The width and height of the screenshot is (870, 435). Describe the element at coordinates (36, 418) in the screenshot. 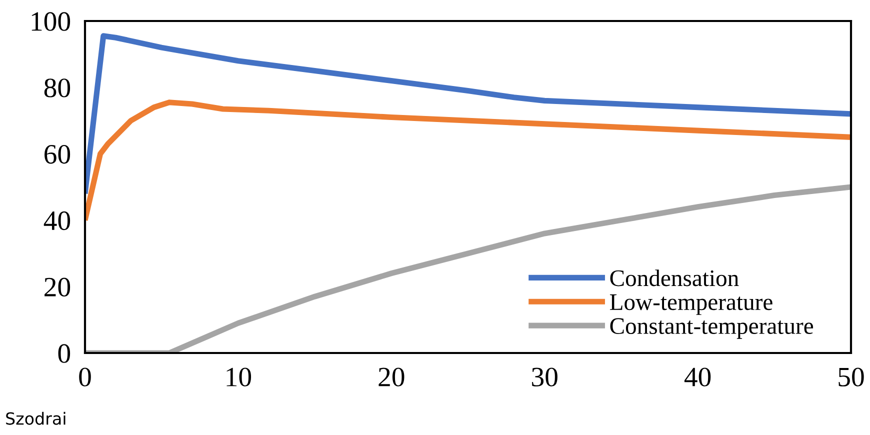

I see `text: Szodrai` at that location.